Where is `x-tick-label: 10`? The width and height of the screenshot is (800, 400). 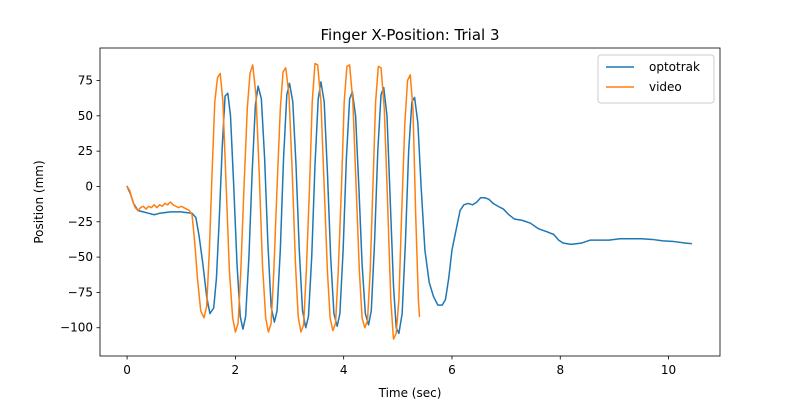
x-tick-label: 10 is located at coordinates (668, 370).